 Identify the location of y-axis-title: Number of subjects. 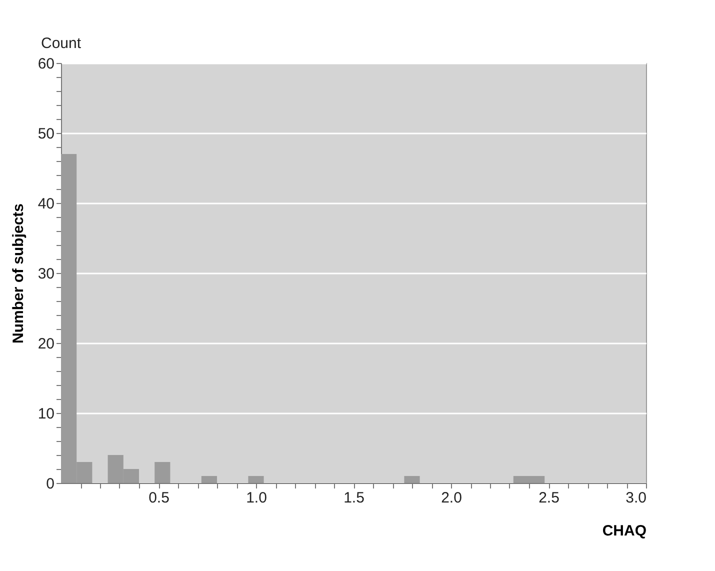
(18, 273).